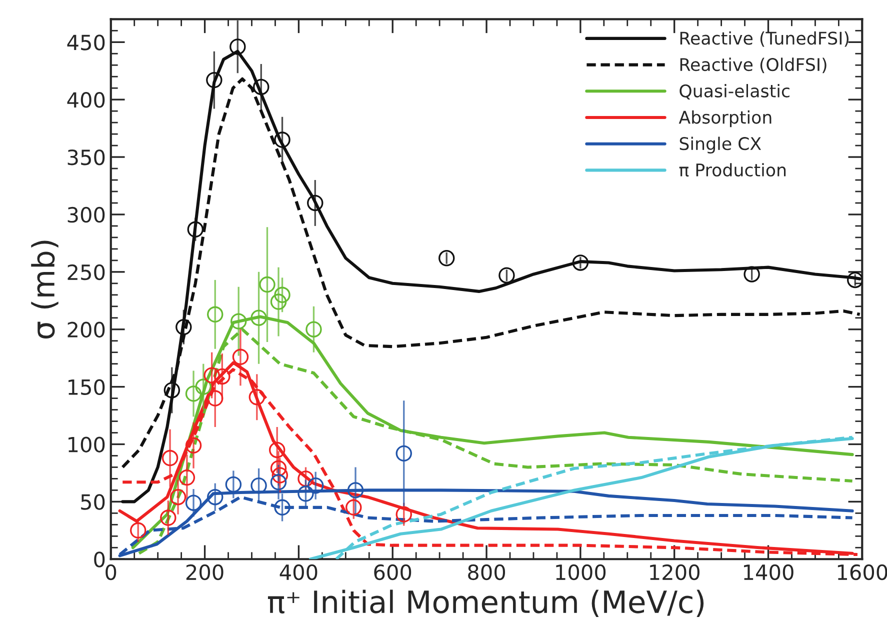 The image size is (887, 639). I want to click on y-tick-label: 100, so click(86, 444).